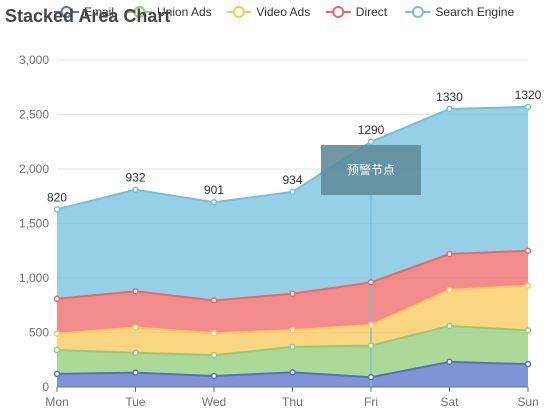 The height and width of the screenshot is (420, 550). Describe the element at coordinates (292, 320) in the screenshot. I see `area-video-ads` at that location.